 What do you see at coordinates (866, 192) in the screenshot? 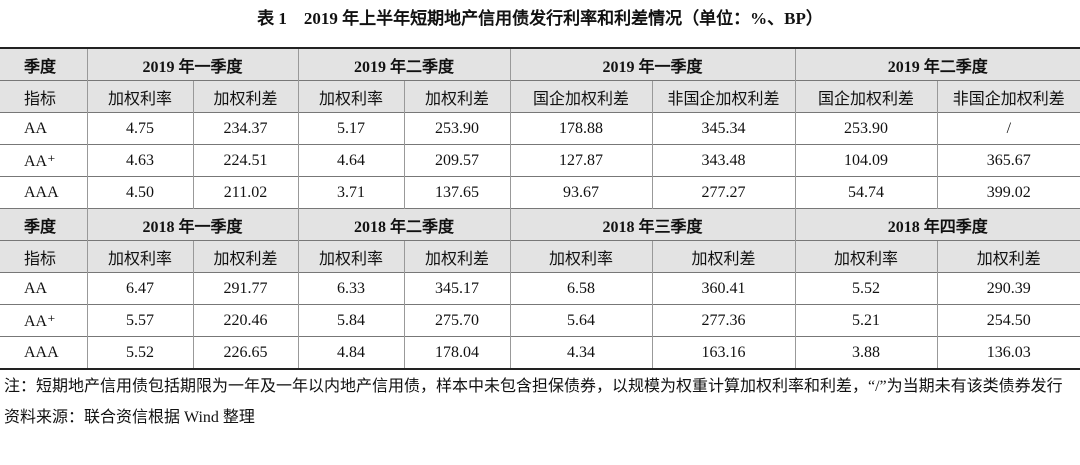
I see `cell-value: 54.74` at bounding box center [866, 192].